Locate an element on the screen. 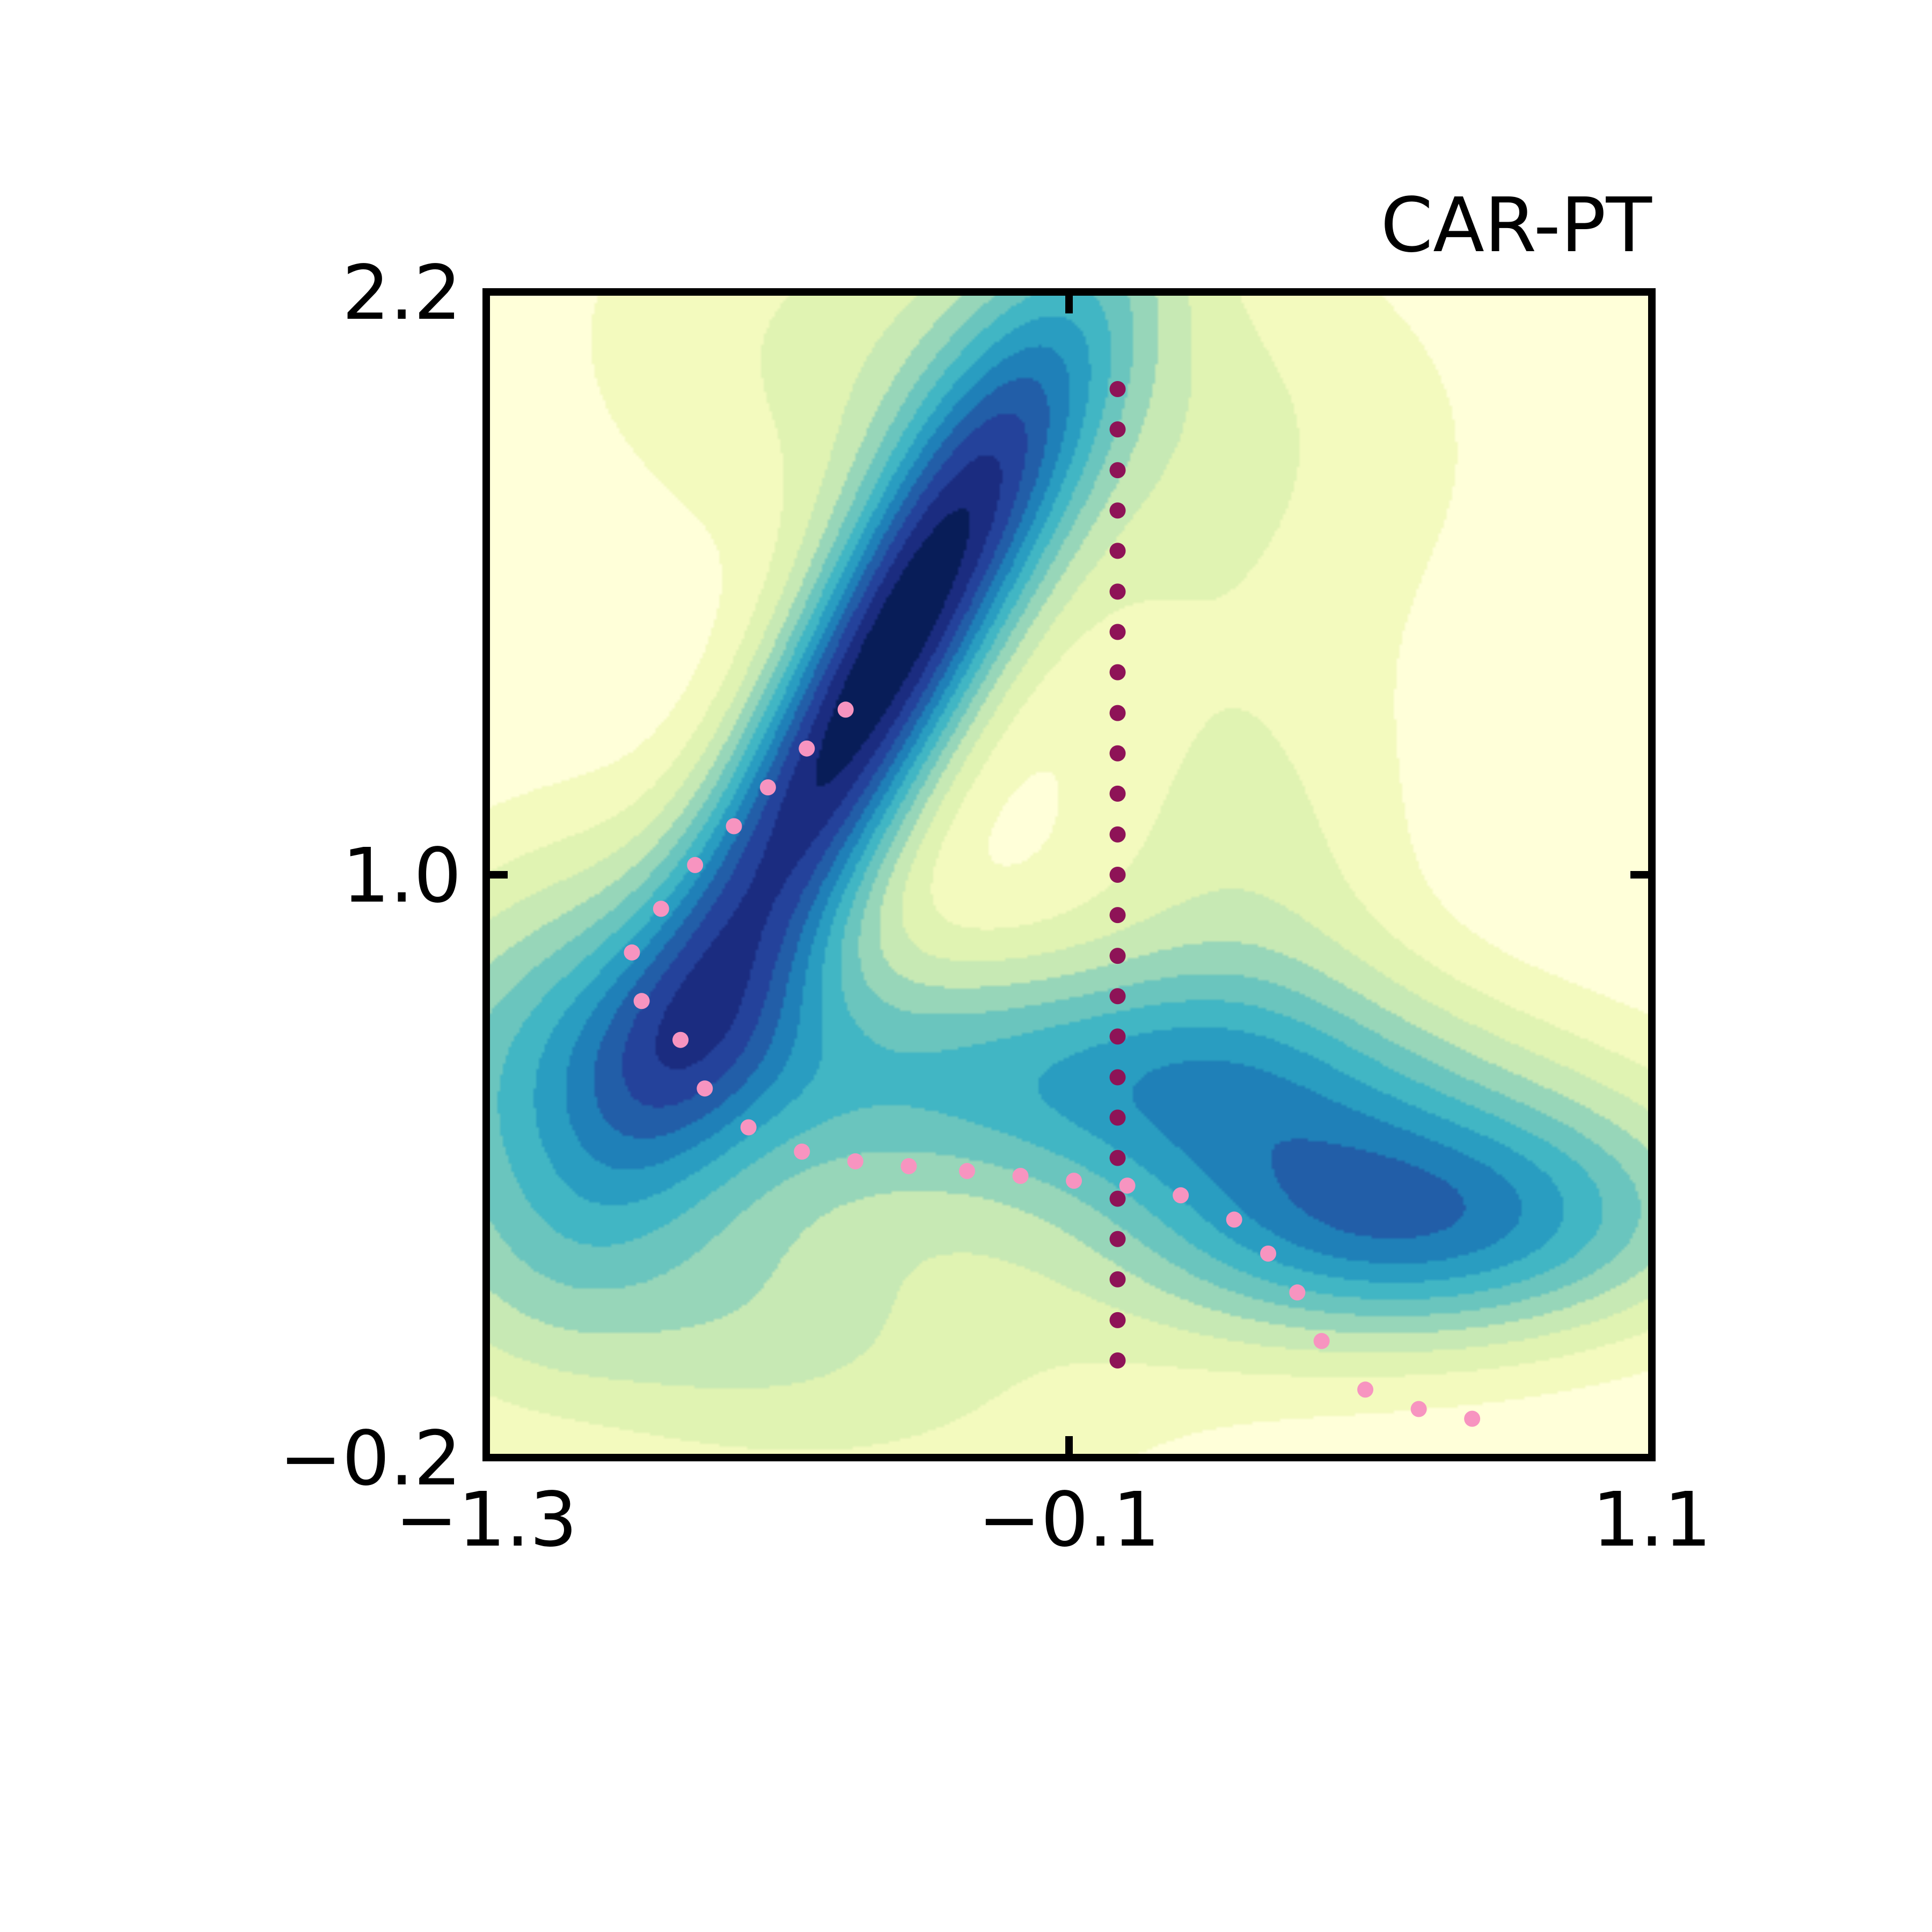  x-tick-label-0: −1.3 is located at coordinates (486, 1520).